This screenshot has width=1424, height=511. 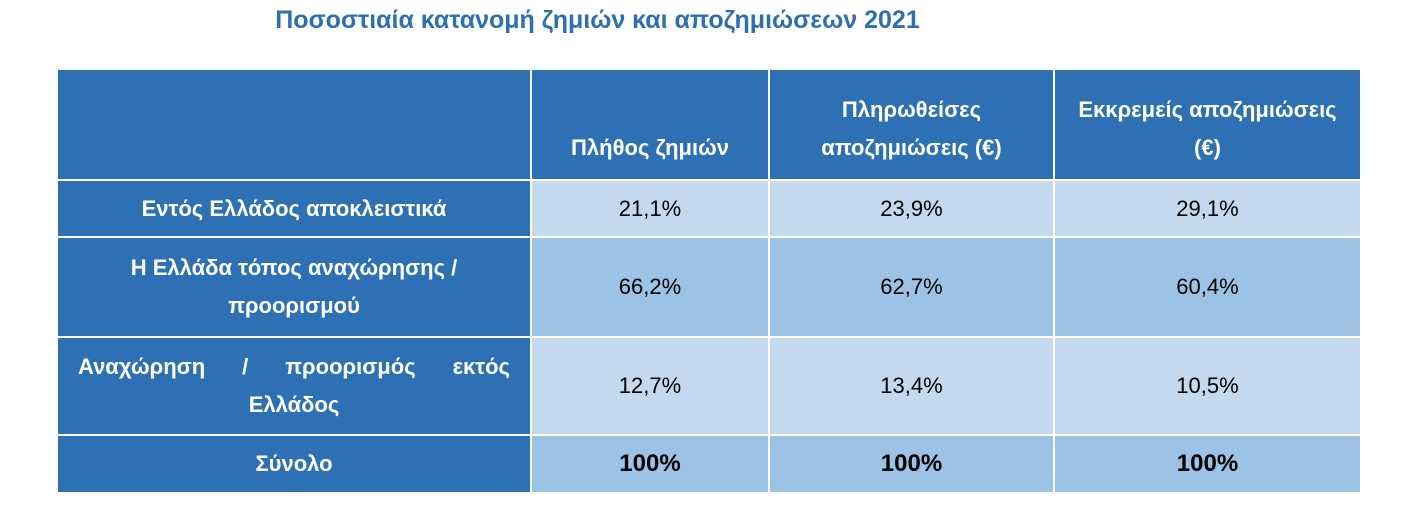 What do you see at coordinates (294, 464) in the screenshot?
I see `row-label: Σύνολο` at bounding box center [294, 464].